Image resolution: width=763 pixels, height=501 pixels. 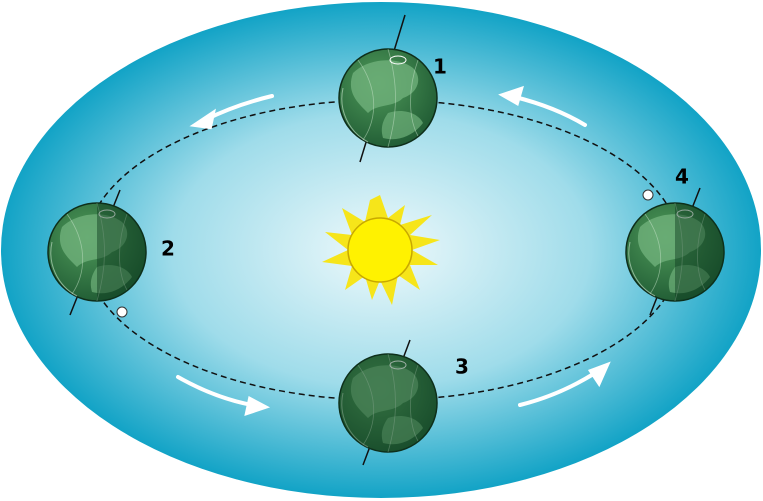 What do you see at coordinates (462, 367) in the screenshot?
I see `position-label: 3` at bounding box center [462, 367].